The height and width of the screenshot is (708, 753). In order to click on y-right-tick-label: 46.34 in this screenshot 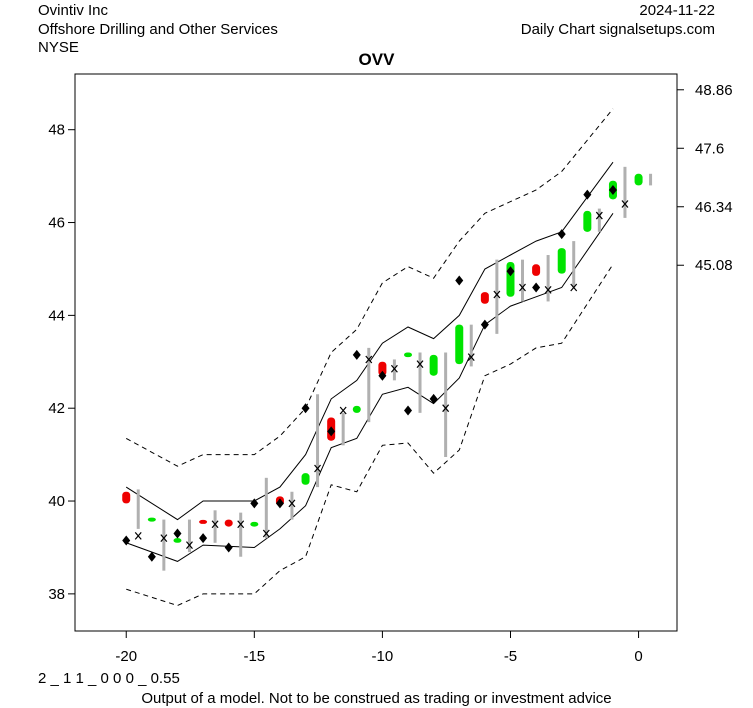, I will do `click(714, 207)`.